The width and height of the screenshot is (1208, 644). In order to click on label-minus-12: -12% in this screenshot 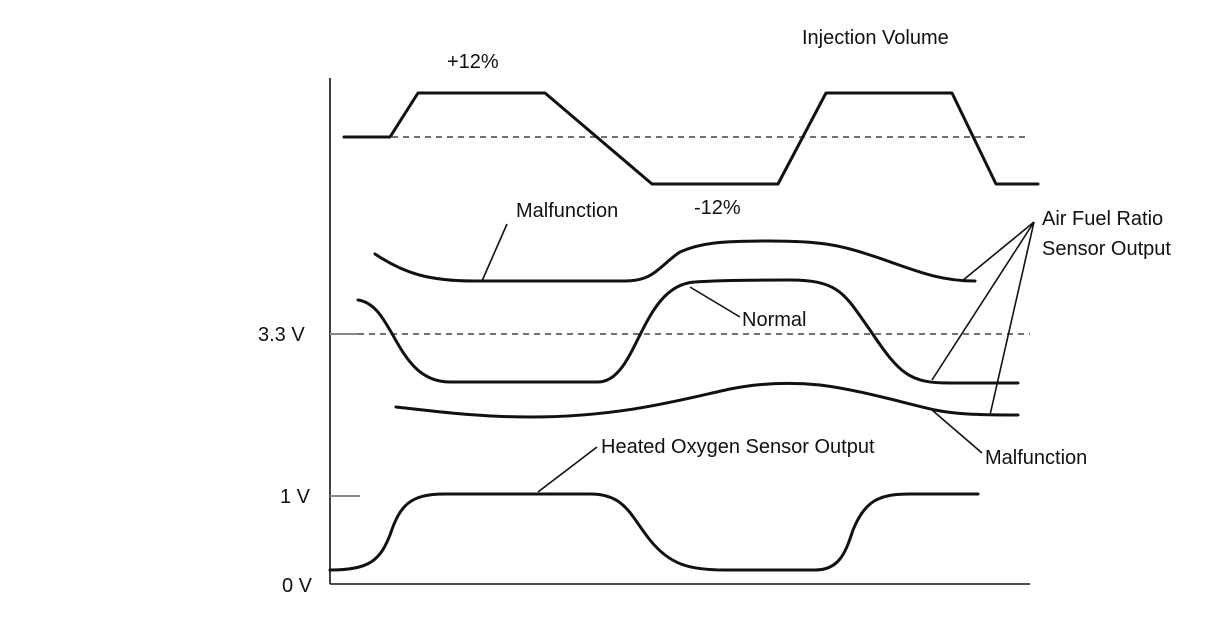, I will do `click(717, 208)`.